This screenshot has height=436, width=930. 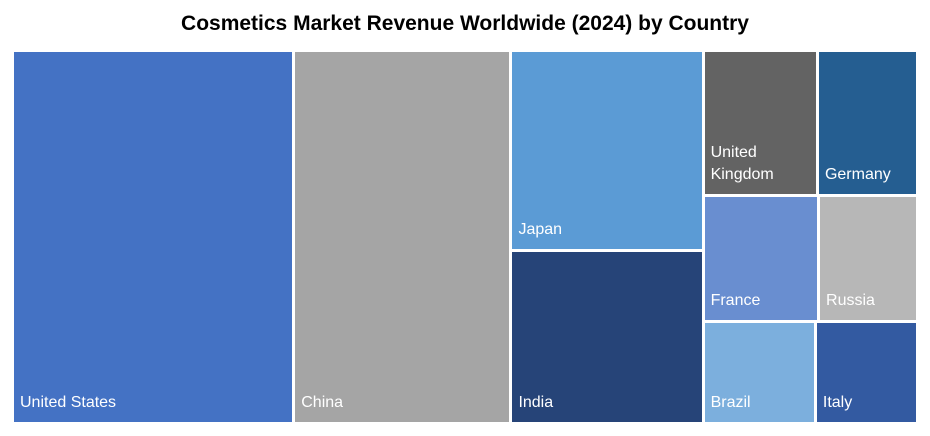 What do you see at coordinates (867, 123) in the screenshot?
I see `tile: Germany` at bounding box center [867, 123].